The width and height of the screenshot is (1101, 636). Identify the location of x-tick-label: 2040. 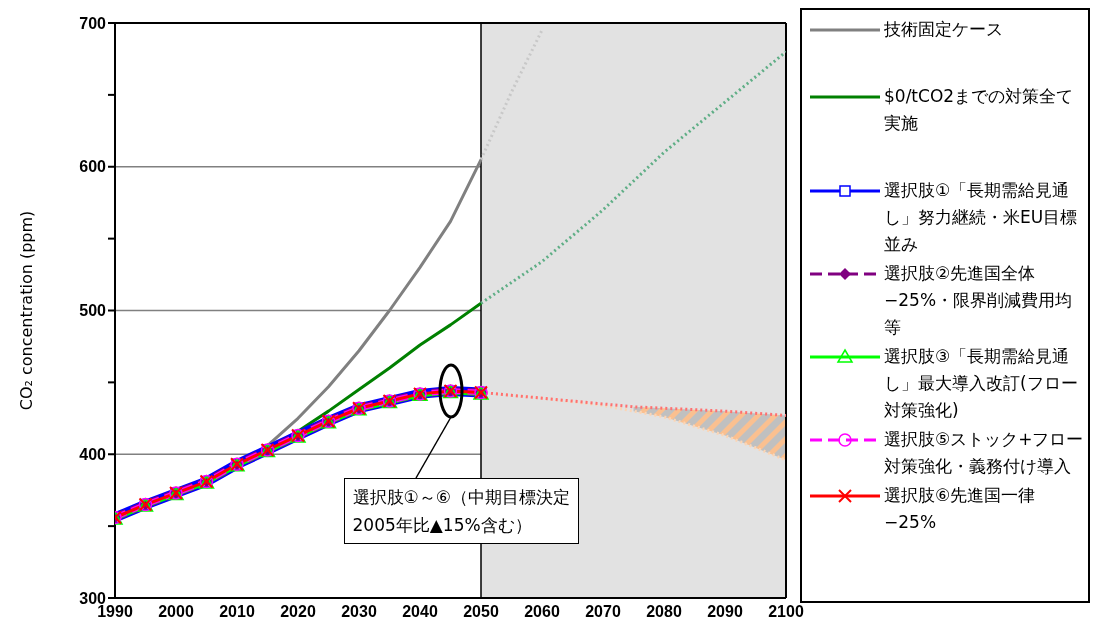
(420, 612).